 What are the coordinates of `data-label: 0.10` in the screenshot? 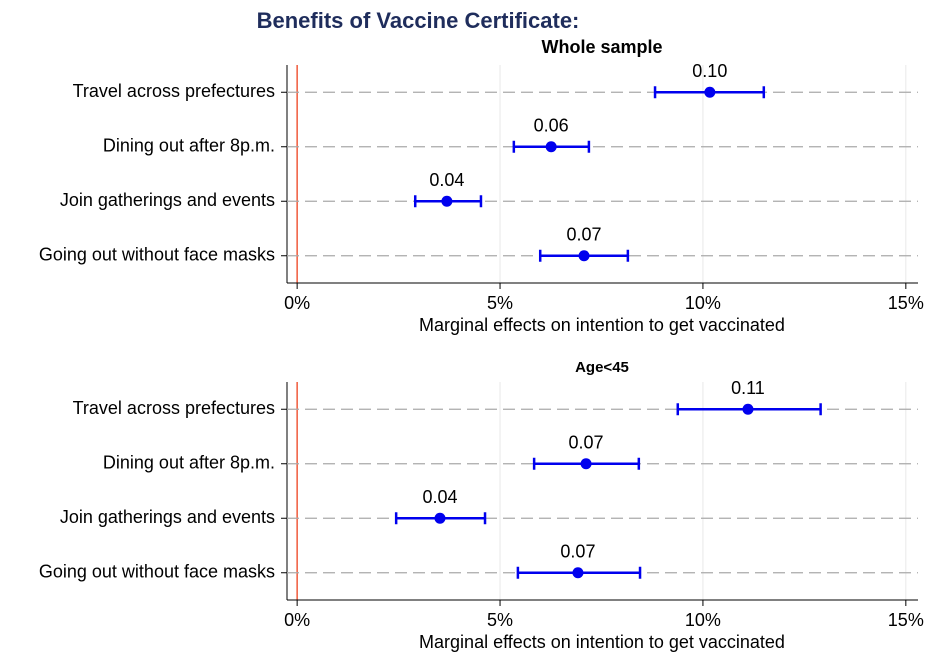 It's located at (709, 71).